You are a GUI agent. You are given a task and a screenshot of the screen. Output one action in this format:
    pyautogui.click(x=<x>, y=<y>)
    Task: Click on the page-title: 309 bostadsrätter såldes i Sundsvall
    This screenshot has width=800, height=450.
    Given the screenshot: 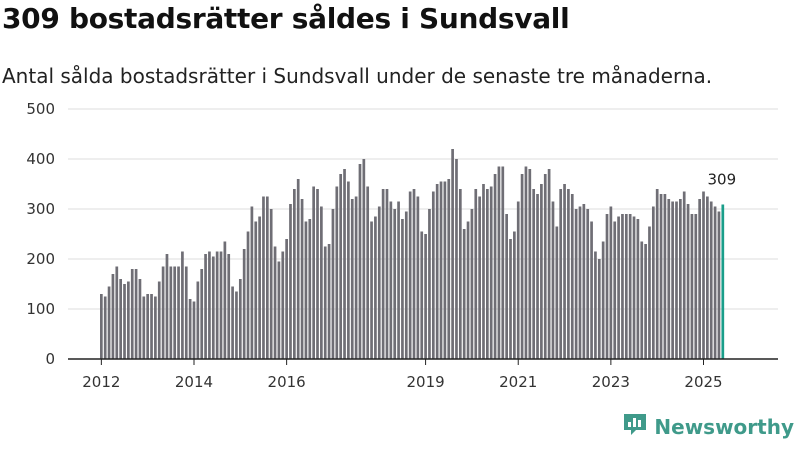 What is the action you would take?
    pyautogui.click(x=286, y=18)
    